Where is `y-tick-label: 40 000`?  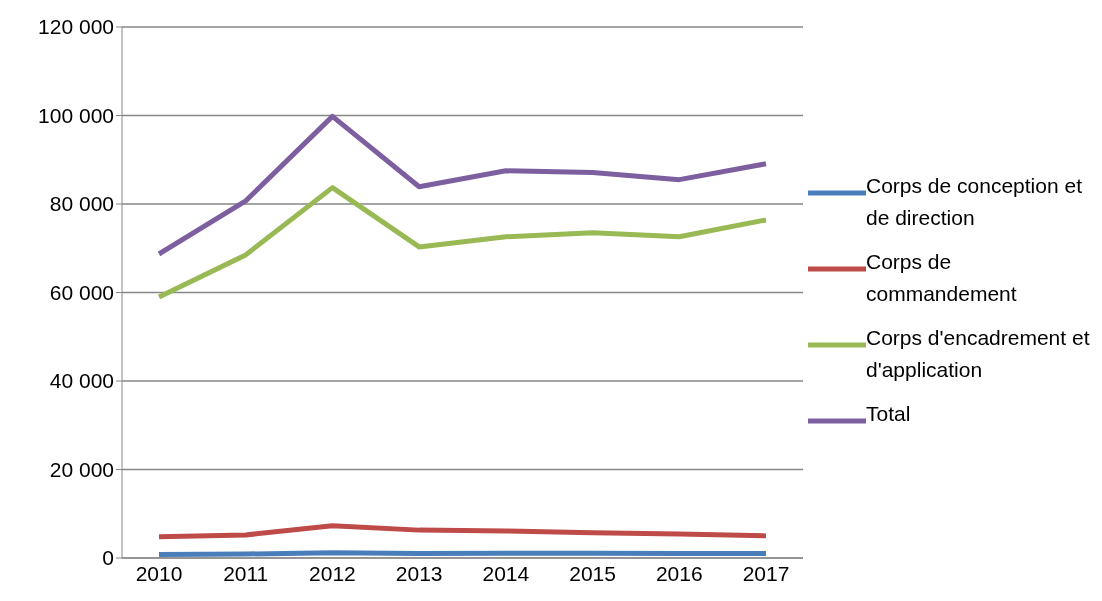 y-tick-label: 40 000 is located at coordinates (81, 381).